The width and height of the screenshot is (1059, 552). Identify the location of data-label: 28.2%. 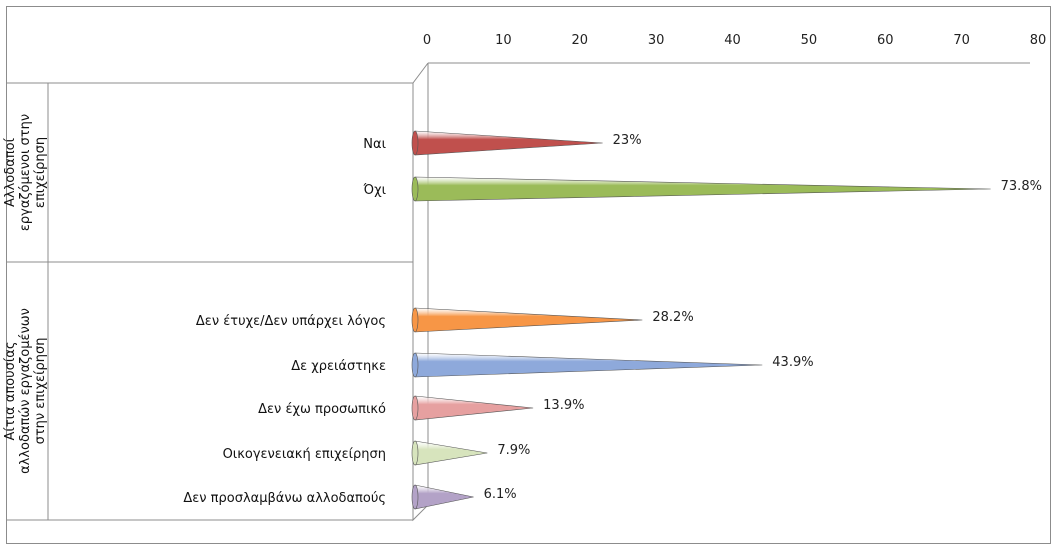
(672, 317).